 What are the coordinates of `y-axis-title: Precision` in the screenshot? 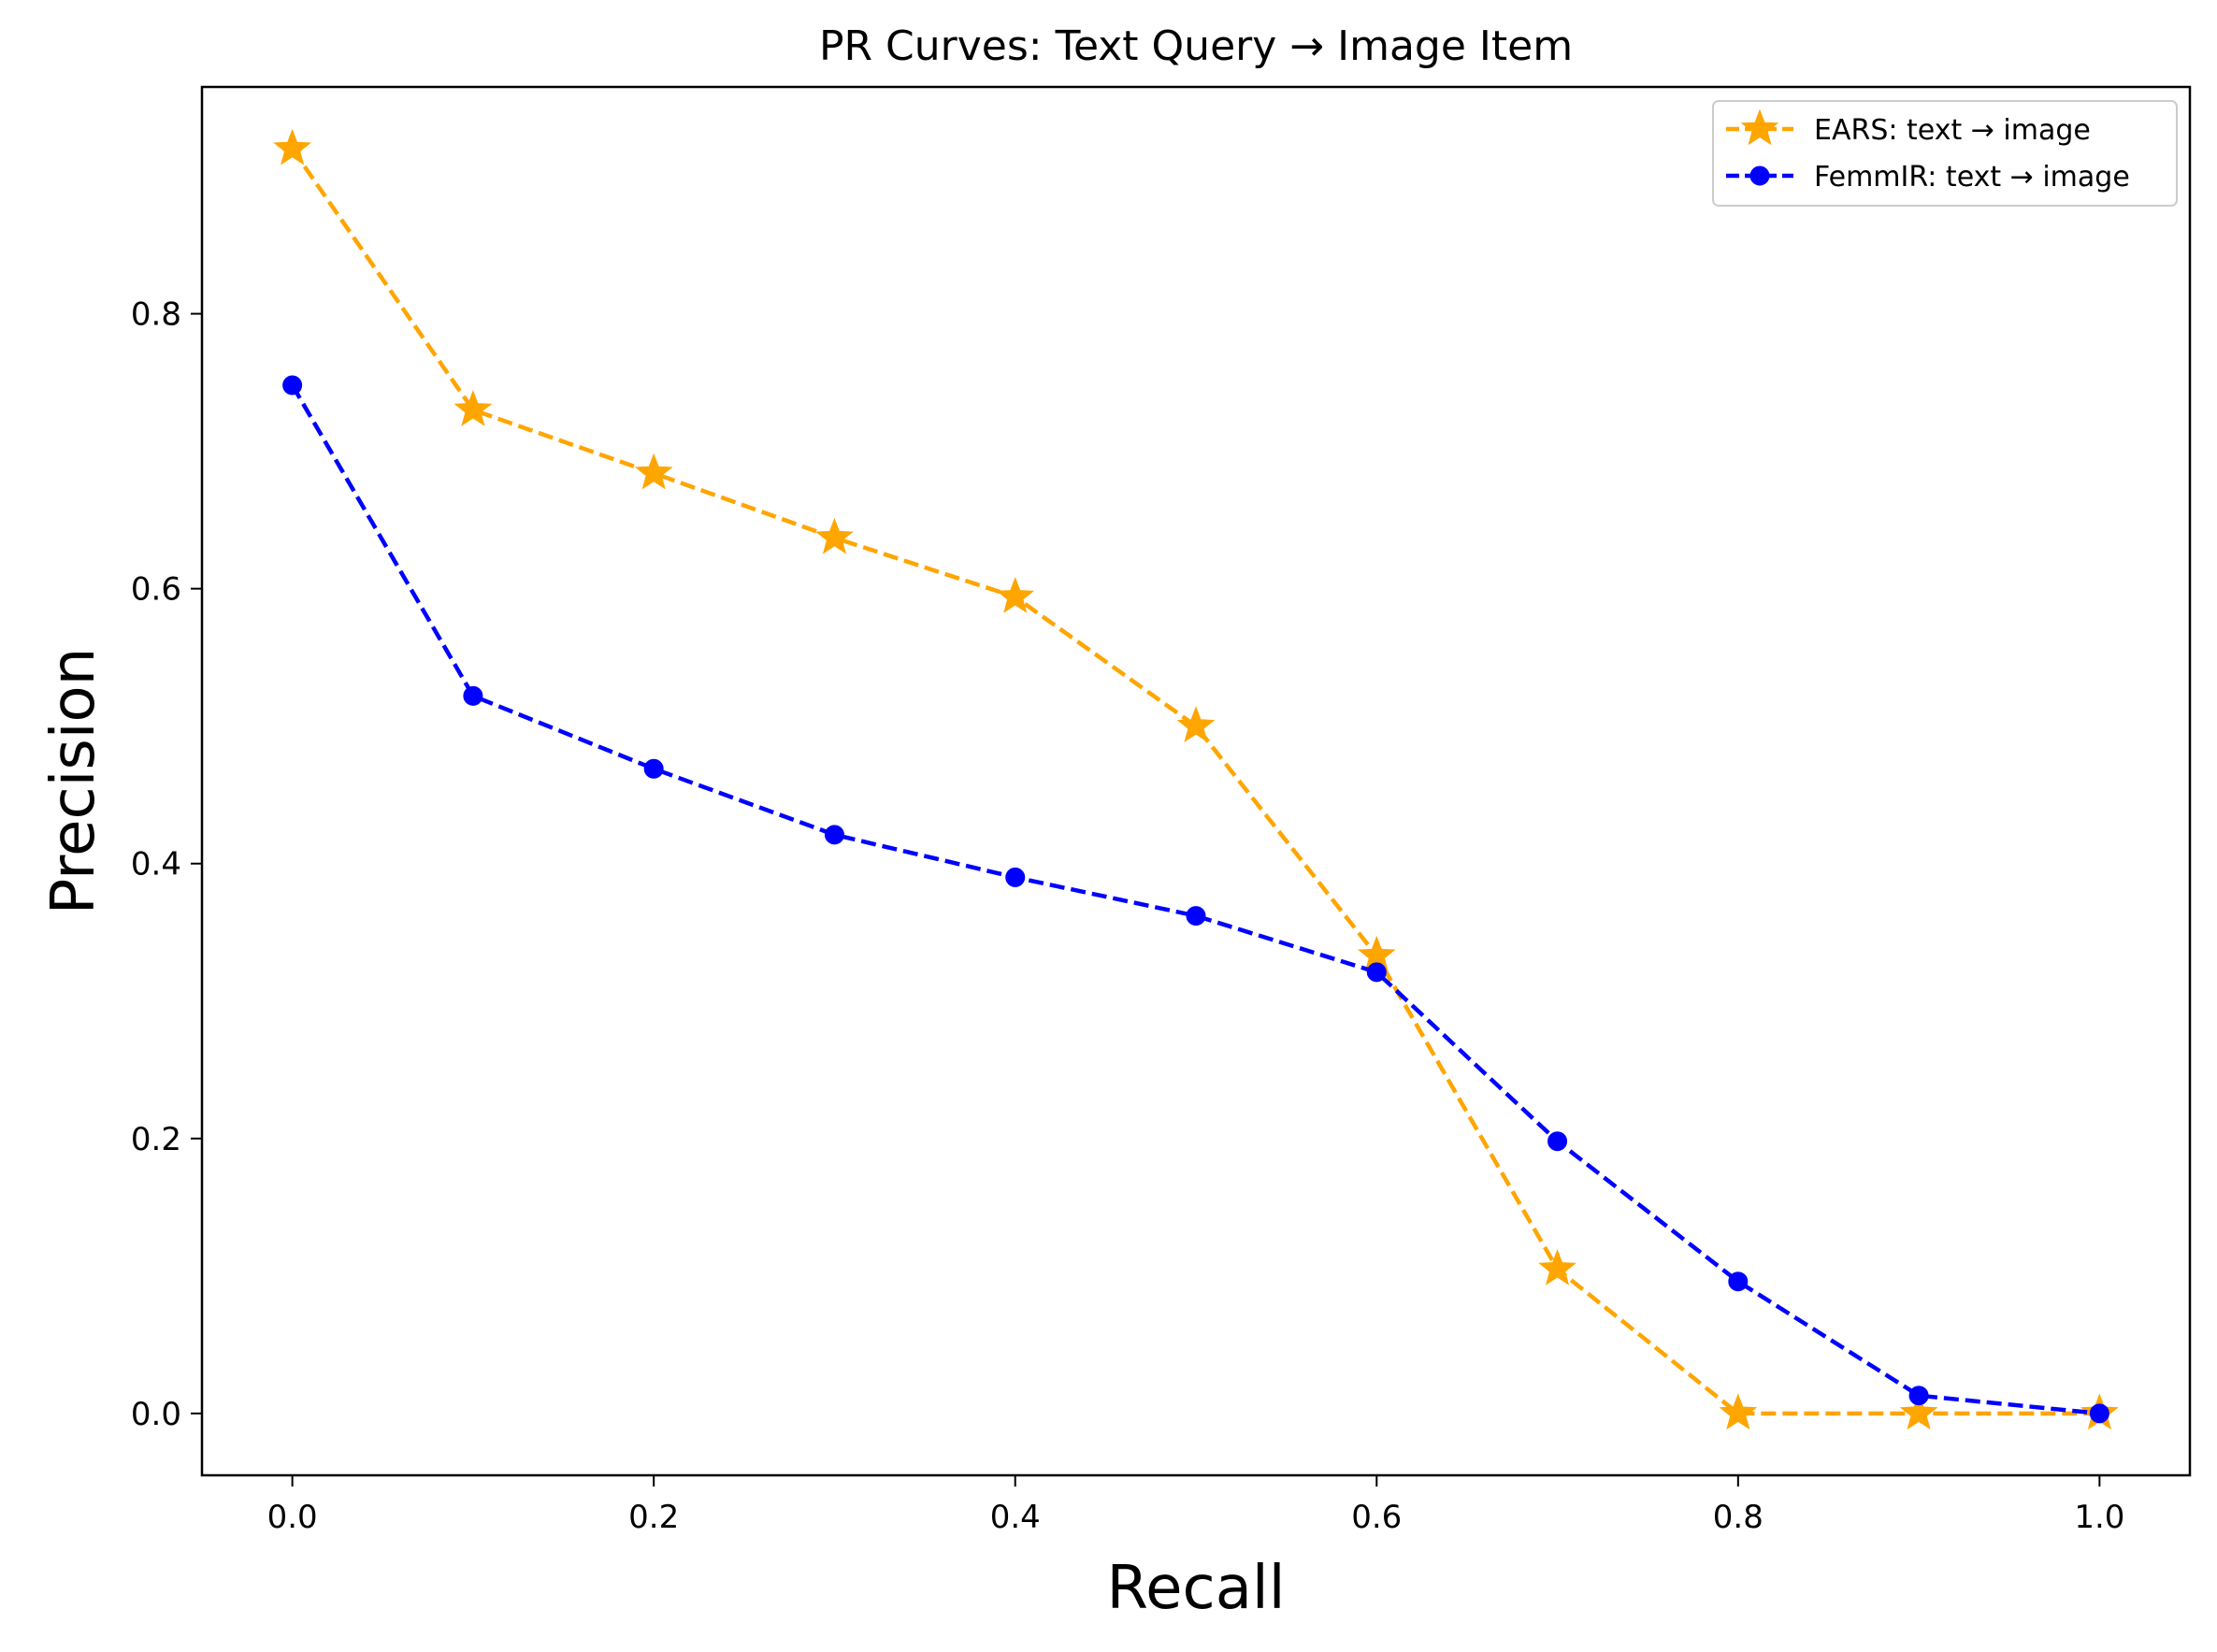 It's located at (73, 781).